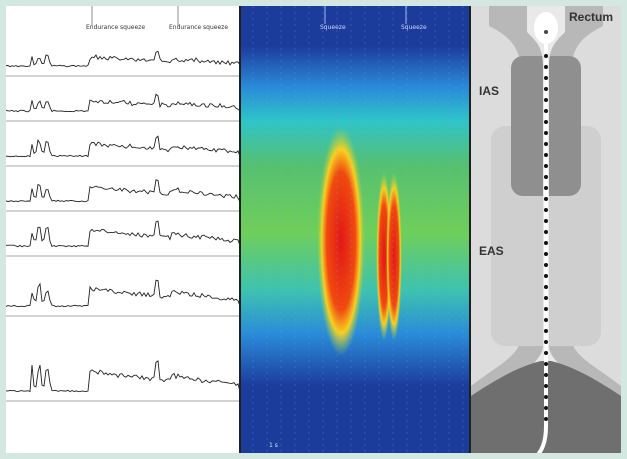  I want to click on event-label-endurance-squeeze-2: Endurance squeeze, so click(199, 27).